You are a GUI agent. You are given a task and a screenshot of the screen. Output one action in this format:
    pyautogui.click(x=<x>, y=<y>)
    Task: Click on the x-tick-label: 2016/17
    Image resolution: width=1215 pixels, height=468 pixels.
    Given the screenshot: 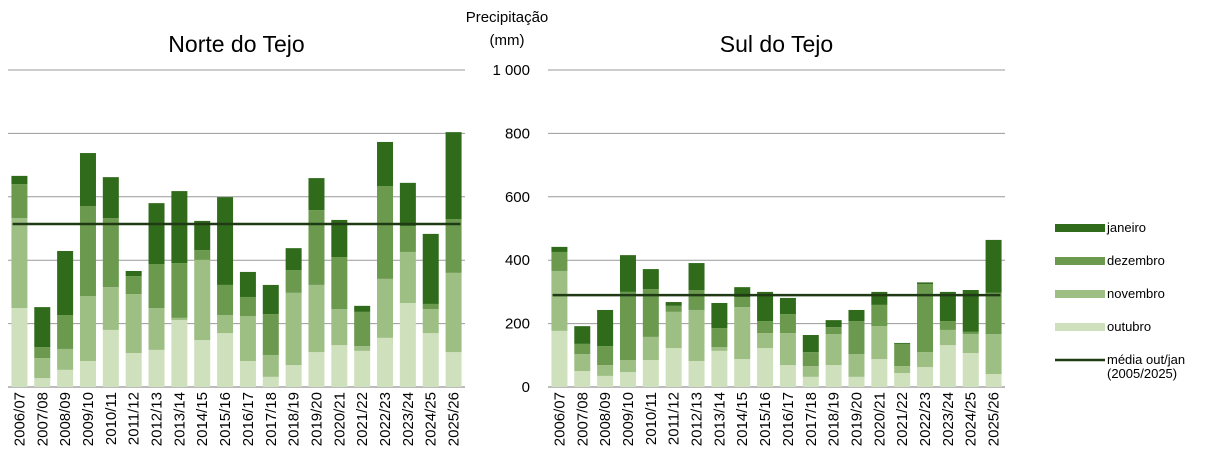 What is the action you would take?
    pyautogui.click(x=788, y=419)
    